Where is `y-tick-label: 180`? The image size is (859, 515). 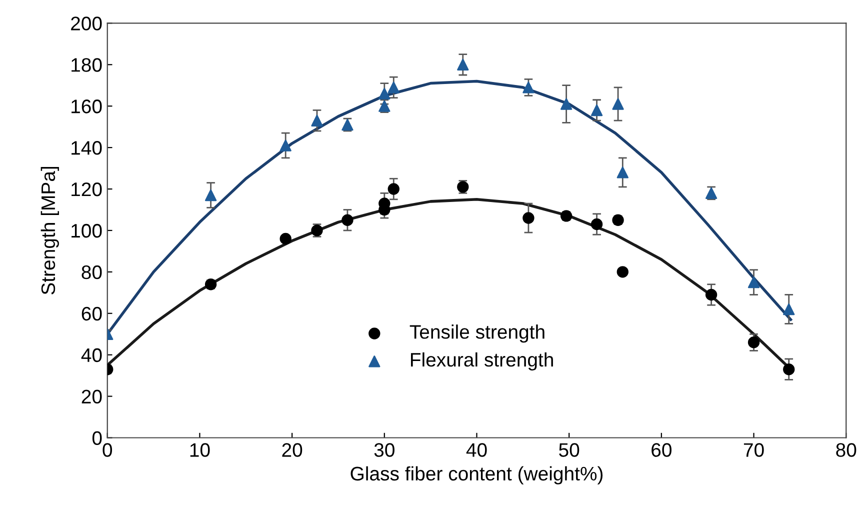
y-tick-label: 180 is located at coordinates (87, 65).